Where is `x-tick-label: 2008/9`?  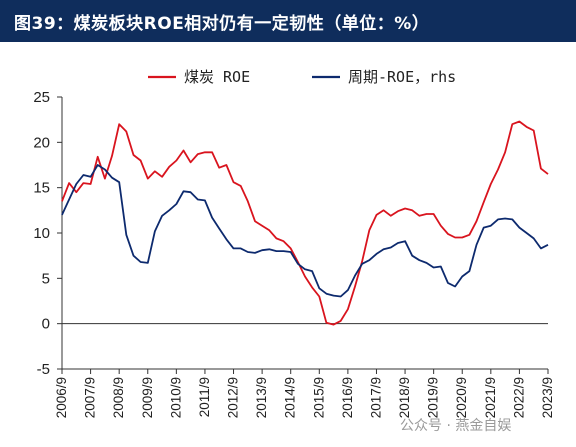 x-tick-label: 2008/9 is located at coordinates (118, 397).